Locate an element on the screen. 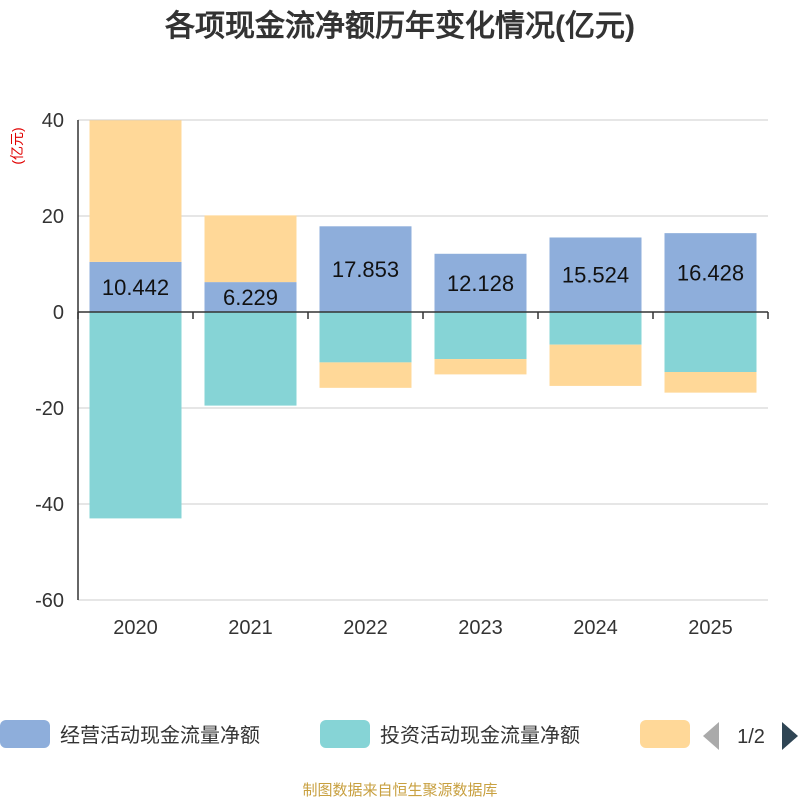 The height and width of the screenshot is (800, 800). data-label: 16.428 is located at coordinates (710, 273).